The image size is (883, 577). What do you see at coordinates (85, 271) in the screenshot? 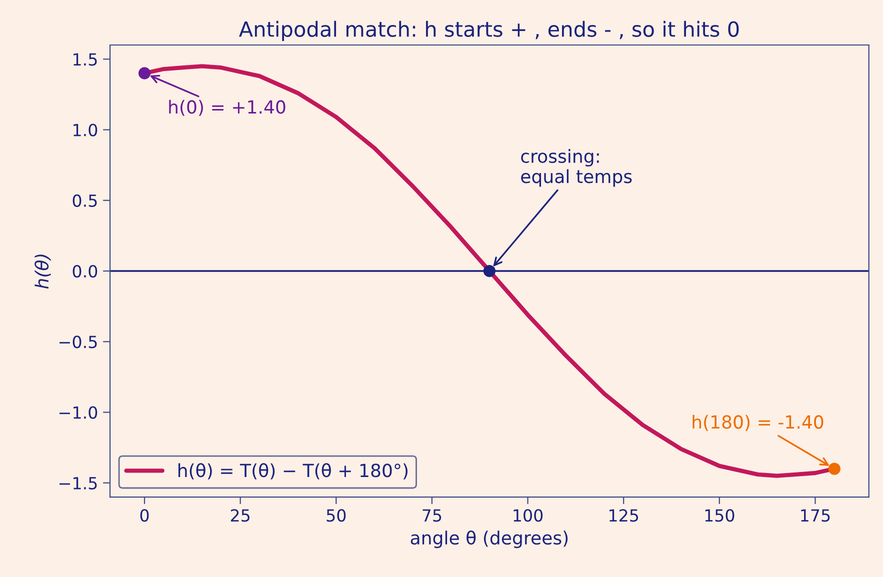
I see `y-tick-label: 0.0` at bounding box center [85, 271].